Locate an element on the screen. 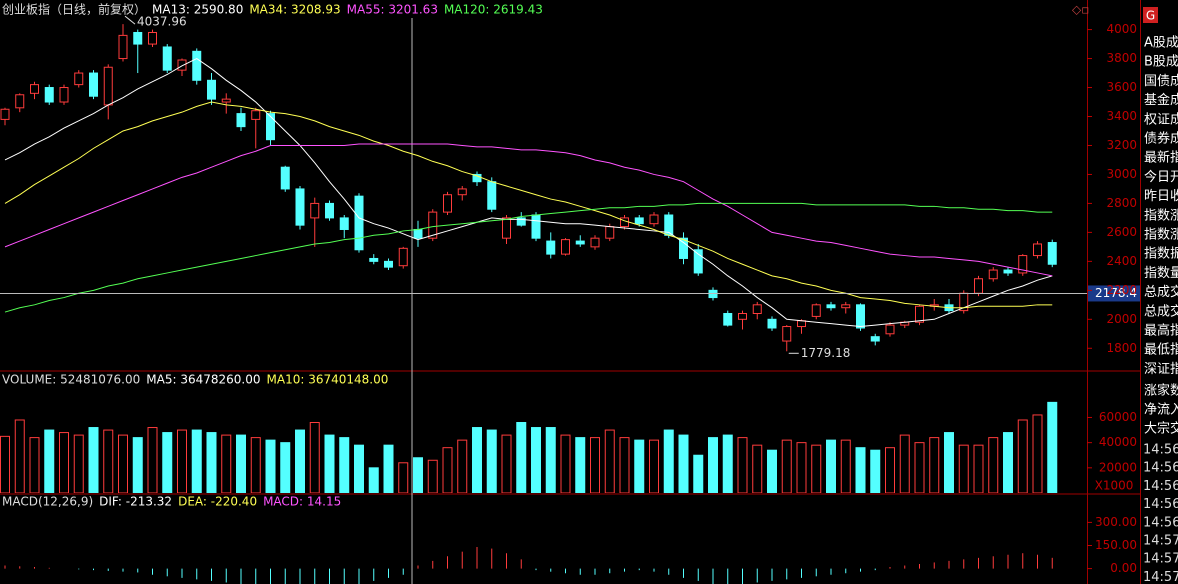 The image size is (1178, 584). indicator-label: MA5: 36478260.00 is located at coordinates (203, 380).